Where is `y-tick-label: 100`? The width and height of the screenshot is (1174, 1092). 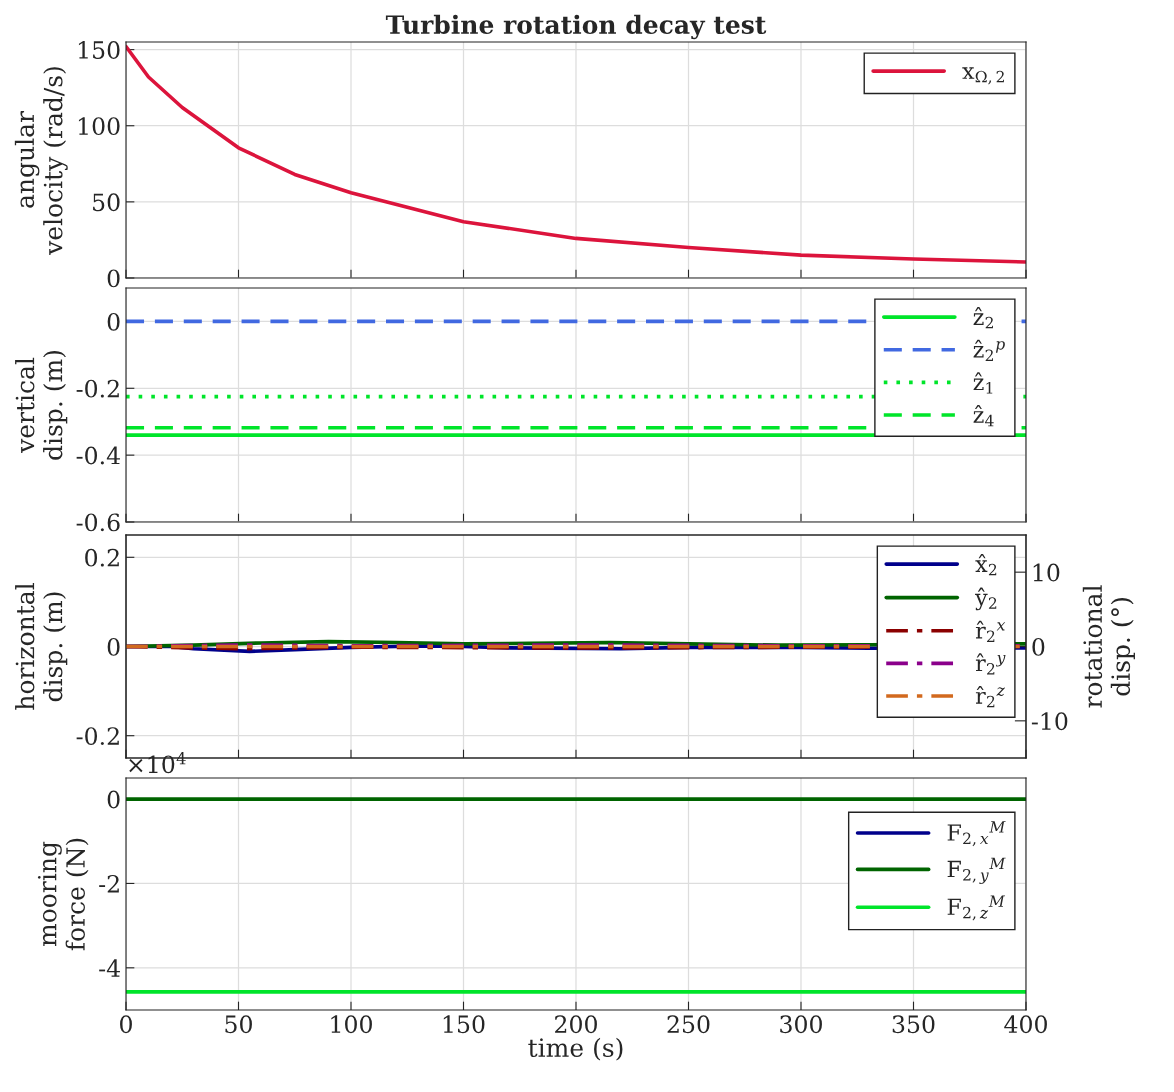
y-tick-label: 100 is located at coordinates (99, 126).